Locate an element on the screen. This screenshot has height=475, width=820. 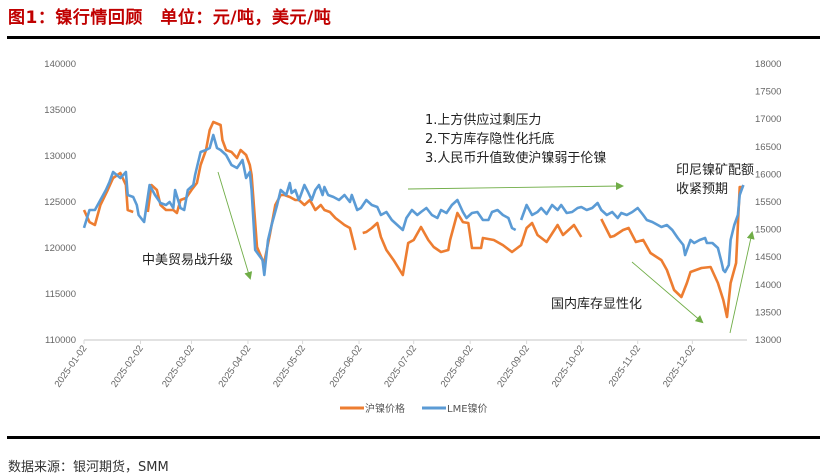
y-right-tick-label: 13000 is located at coordinates (768, 340).